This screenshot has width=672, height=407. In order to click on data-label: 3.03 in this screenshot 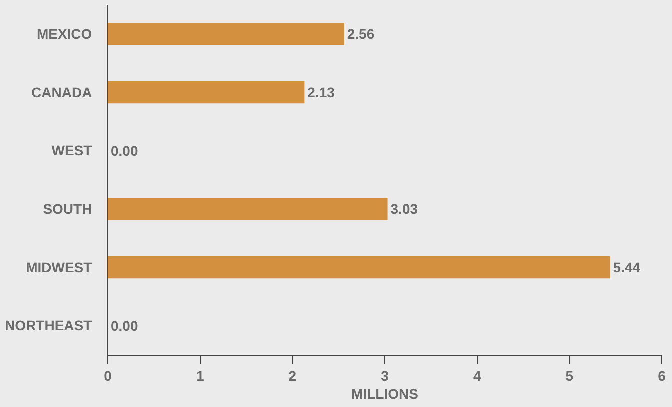, I will do `click(404, 209)`.